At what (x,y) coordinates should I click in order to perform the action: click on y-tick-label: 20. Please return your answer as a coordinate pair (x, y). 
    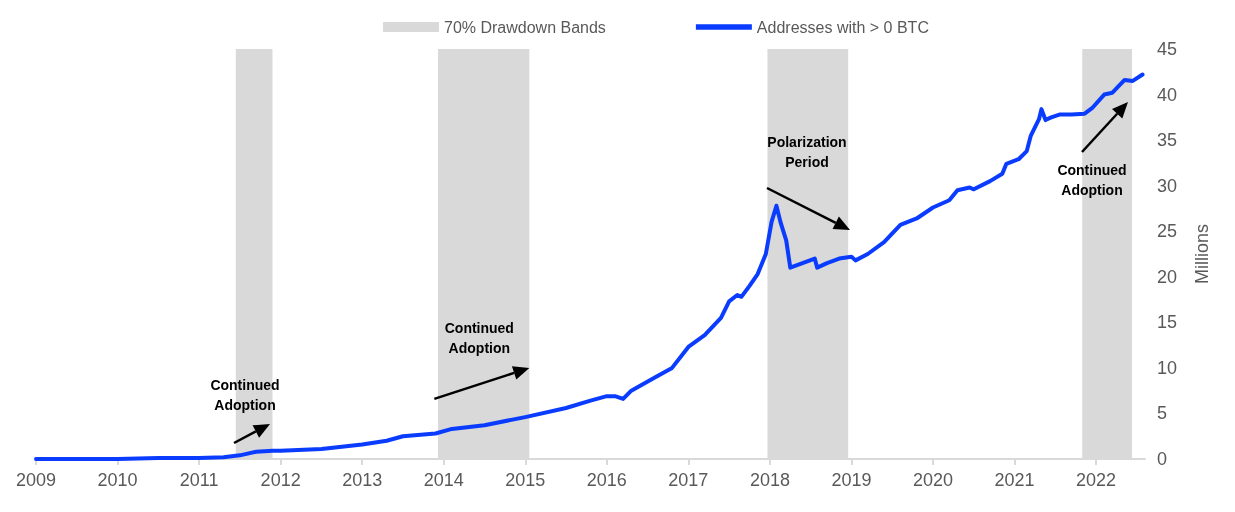
    Looking at the image, I should click on (1167, 276).